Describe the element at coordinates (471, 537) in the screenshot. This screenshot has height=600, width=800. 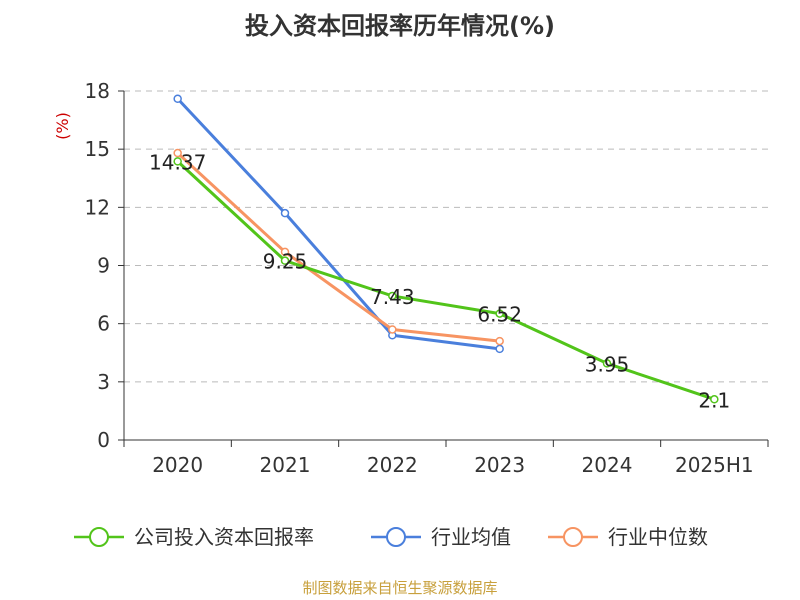
I see `legend-label: 行业均值` at that location.